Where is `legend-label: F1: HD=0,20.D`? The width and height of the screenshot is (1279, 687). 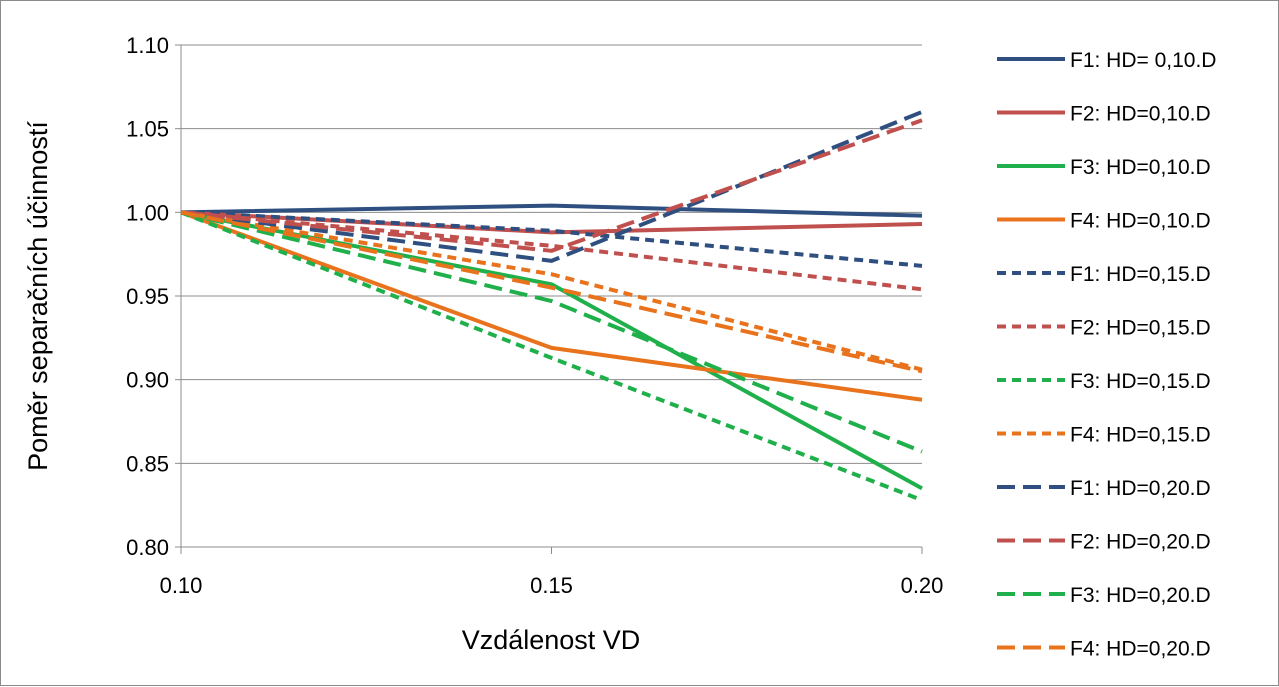
legend-label: F1: HD=0,20.D is located at coordinates (1140, 488).